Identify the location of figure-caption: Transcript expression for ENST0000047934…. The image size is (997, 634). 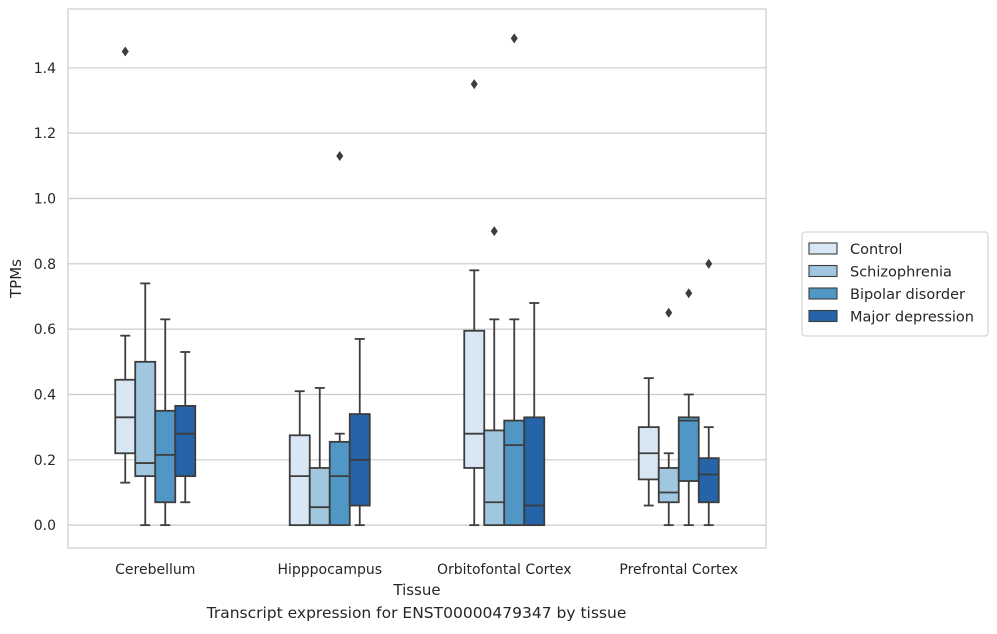
(416, 613).